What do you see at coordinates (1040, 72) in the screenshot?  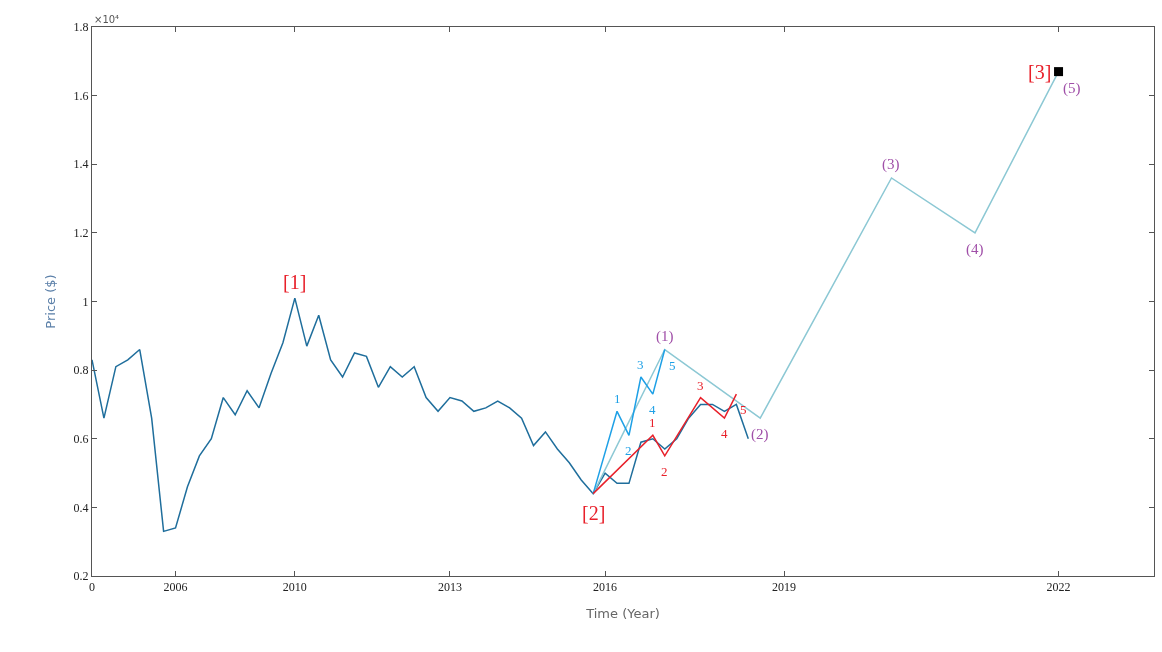 I see `annotation: [3]` at bounding box center [1040, 72].